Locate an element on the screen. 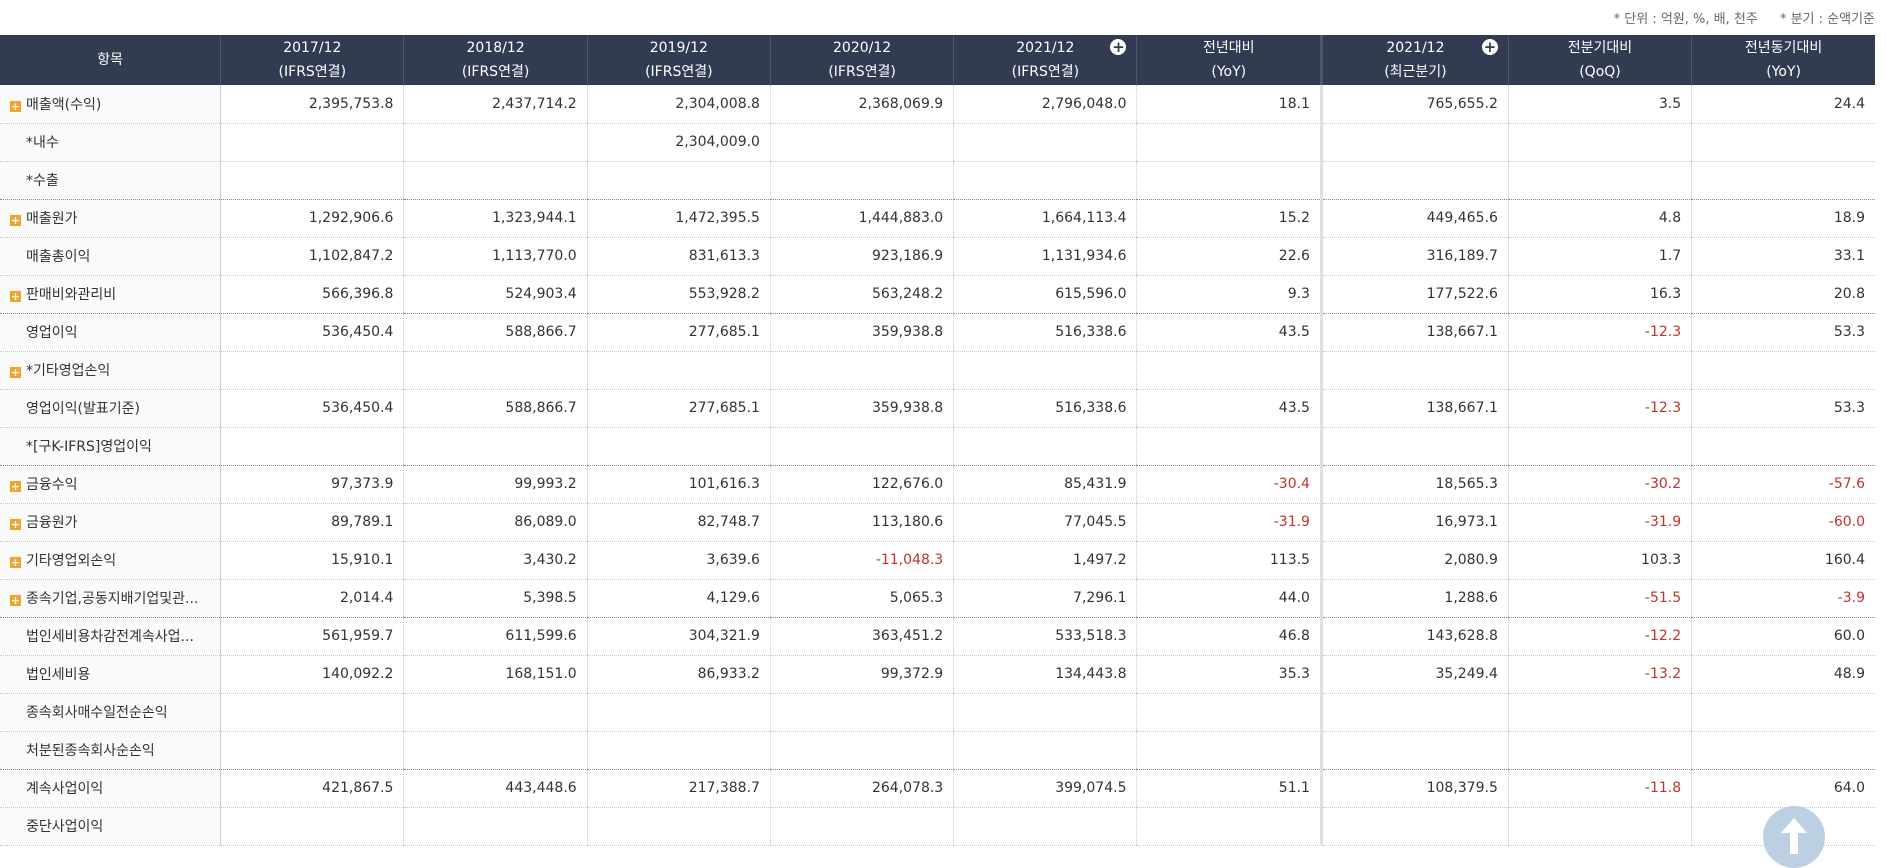  value-cell: 765,655.2 is located at coordinates (1414, 104).